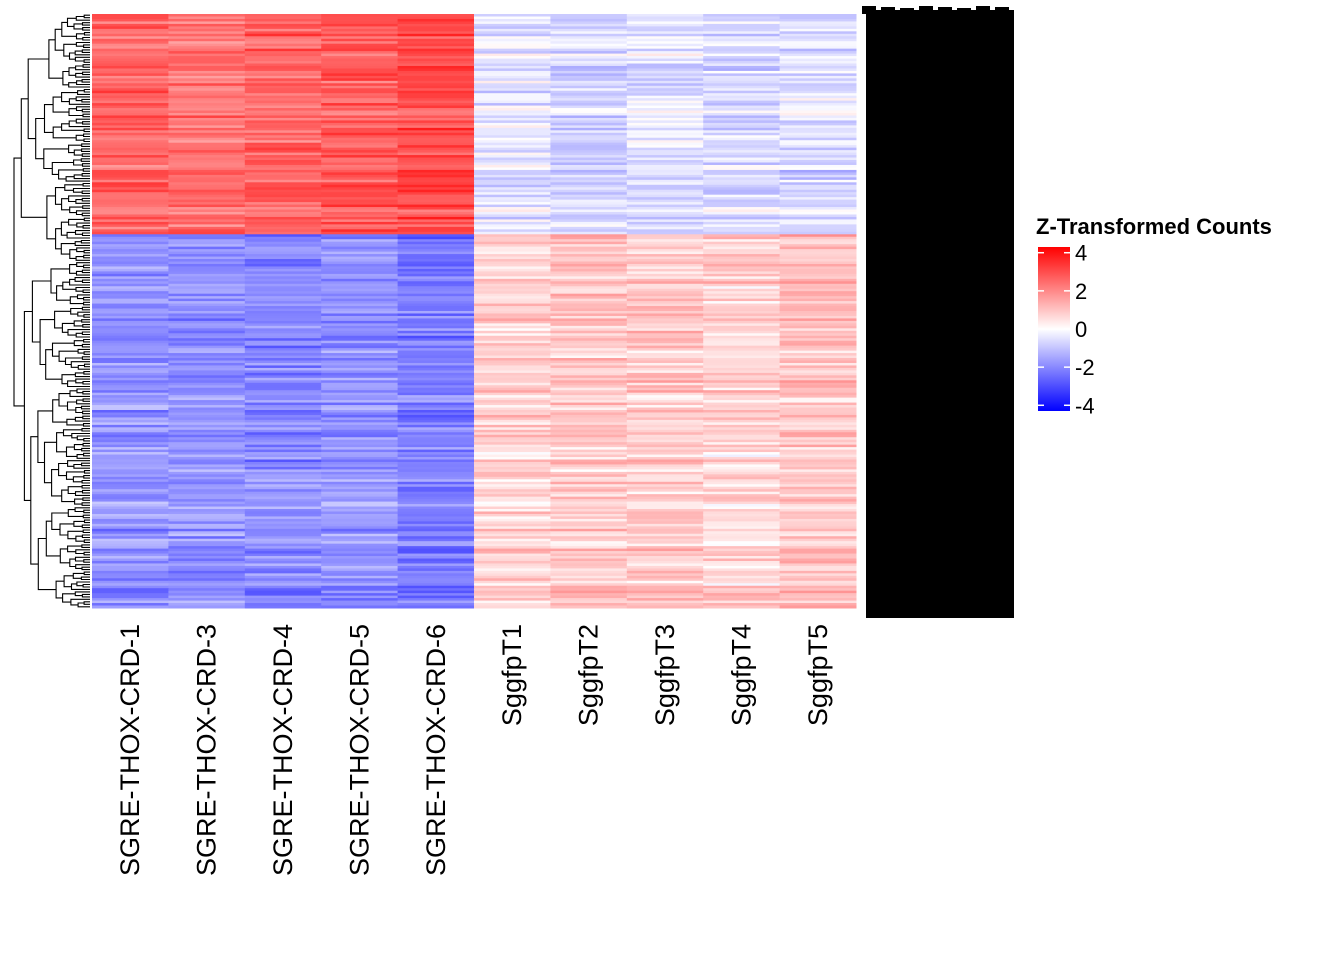 The image size is (1344, 965). What do you see at coordinates (359, 750) in the screenshot?
I see `column-label: SGRE-THOX-CRD-5` at bounding box center [359, 750].